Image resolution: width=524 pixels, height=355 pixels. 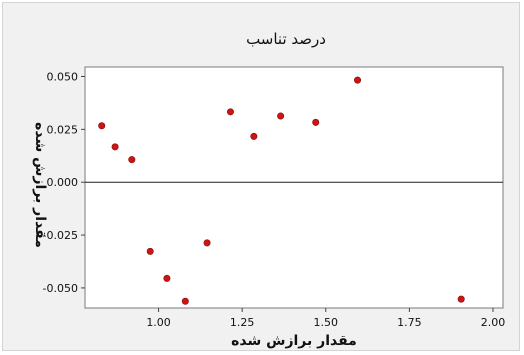 I want to click on x-axis: 1.00 1.25 1.50 1.75 2.00, so click(x=325, y=318).